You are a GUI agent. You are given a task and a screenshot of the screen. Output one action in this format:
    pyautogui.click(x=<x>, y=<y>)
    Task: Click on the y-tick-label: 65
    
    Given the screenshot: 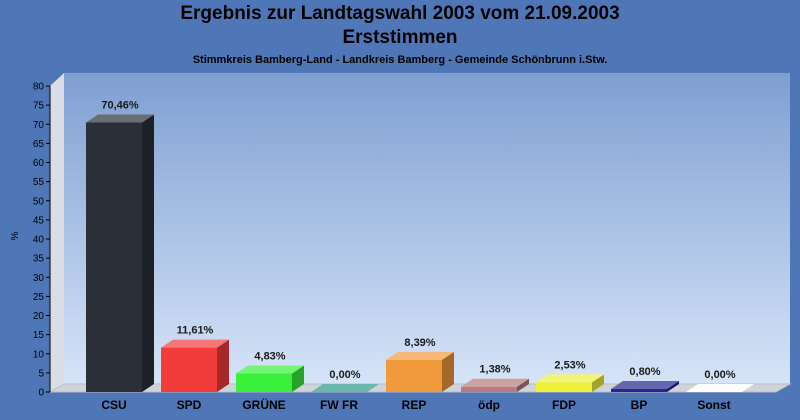 What is the action you would take?
    pyautogui.click(x=39, y=144)
    